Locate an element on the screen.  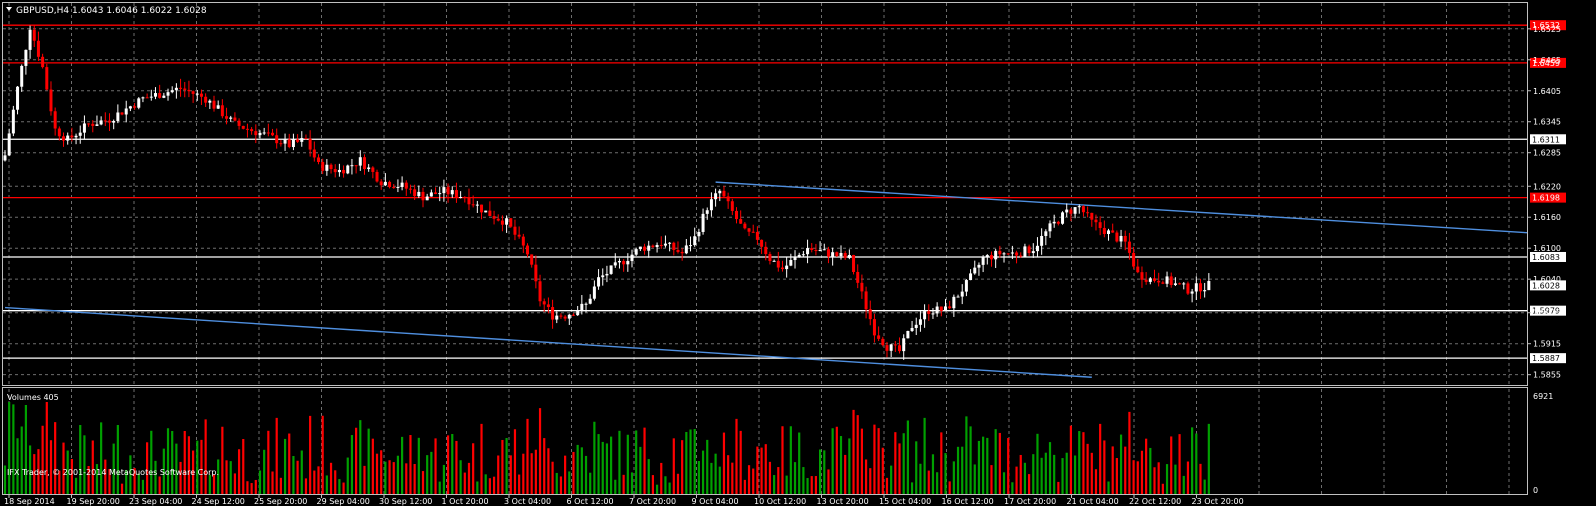
dropdown-arrow-icon is located at coordinates (9, 9).